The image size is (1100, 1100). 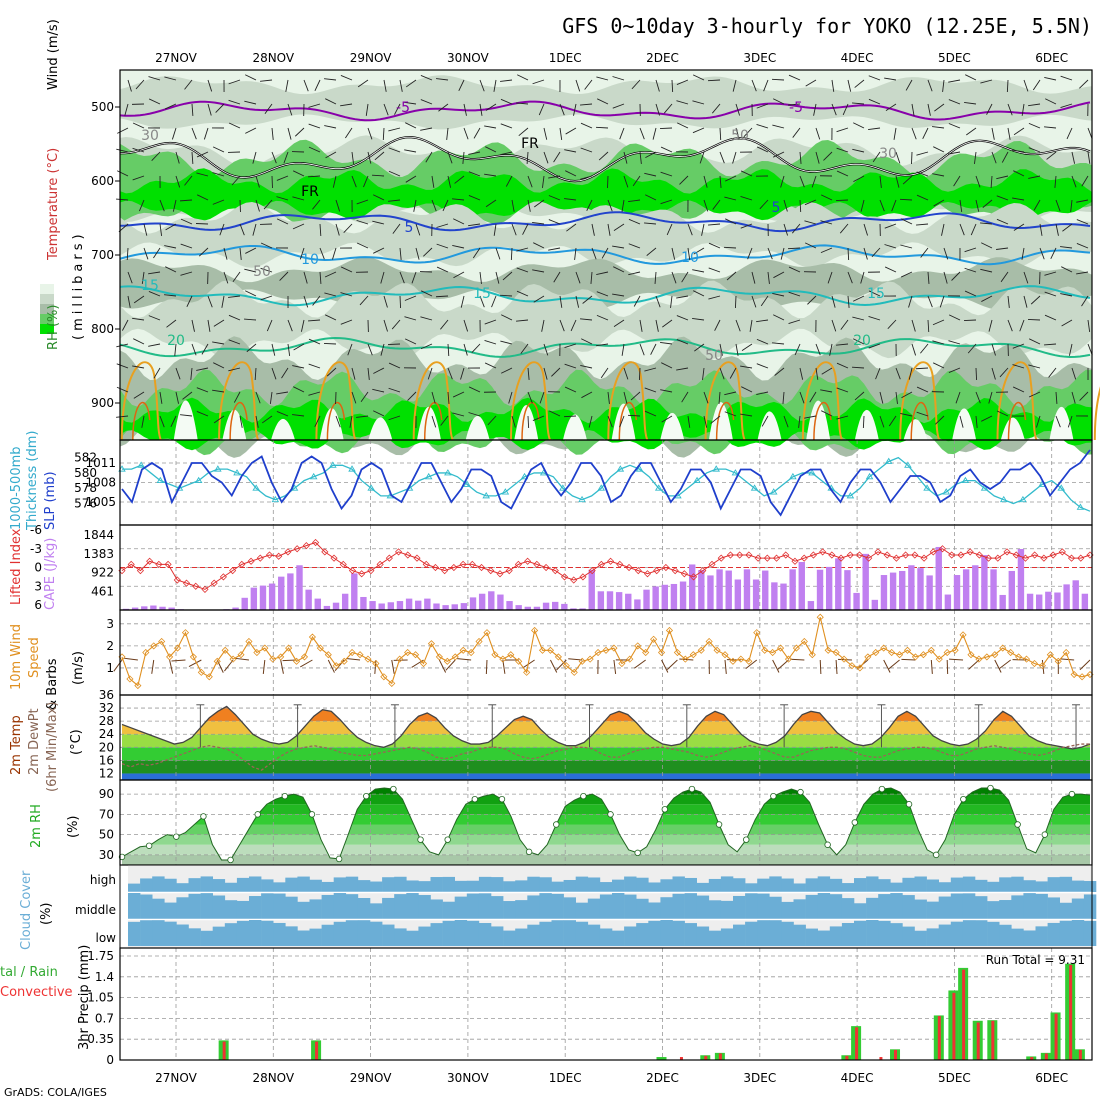 What do you see at coordinates (690, 258) in the screenshot?
I see `isotherm-label: 10` at bounding box center [690, 258].